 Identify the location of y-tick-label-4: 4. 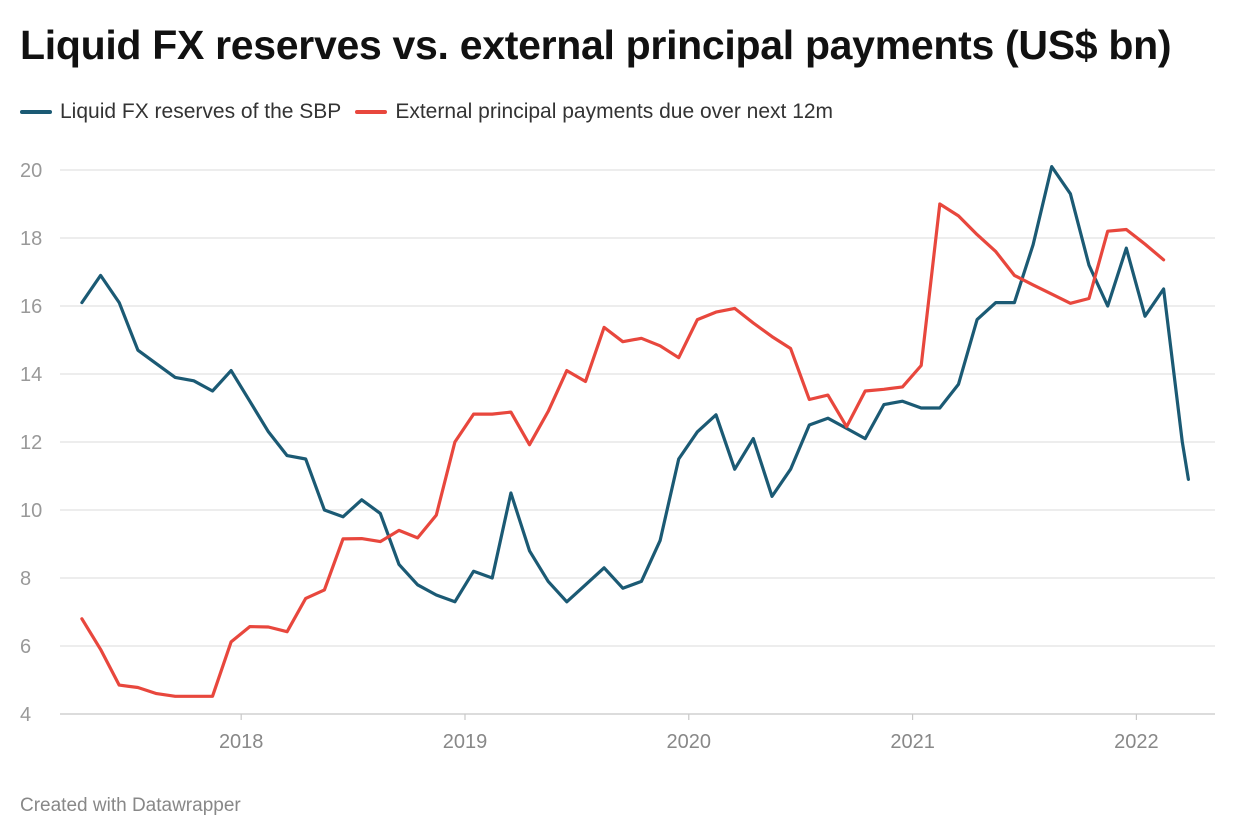
(25, 715).